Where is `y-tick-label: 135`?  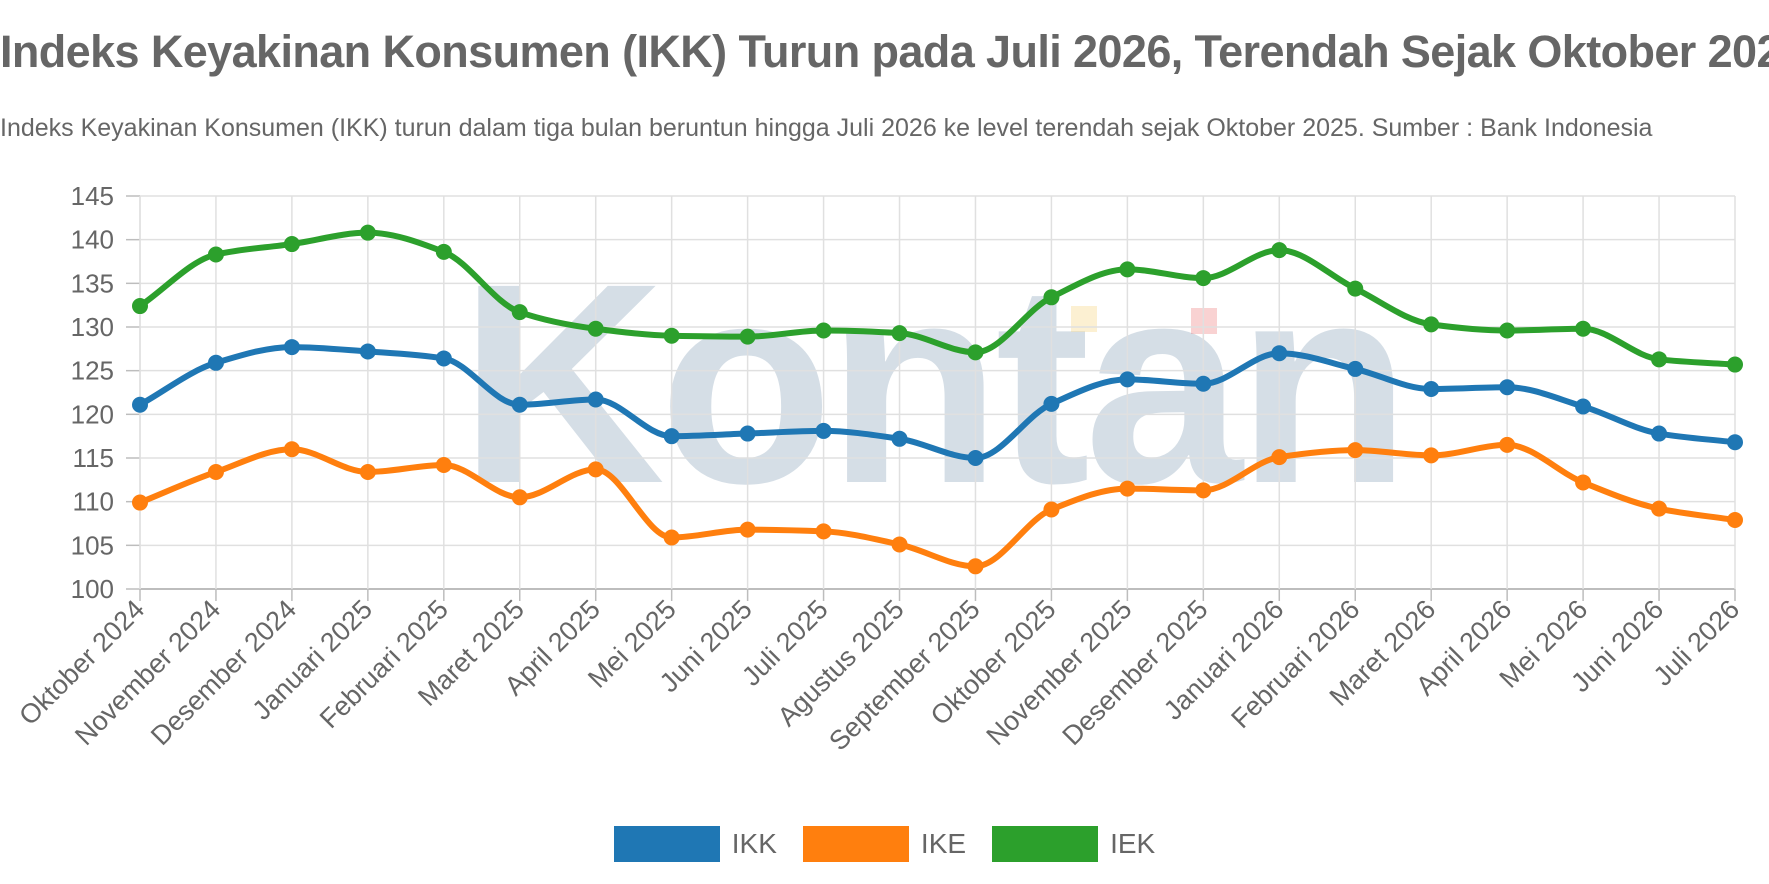 y-tick-label: 135 is located at coordinates (92, 283).